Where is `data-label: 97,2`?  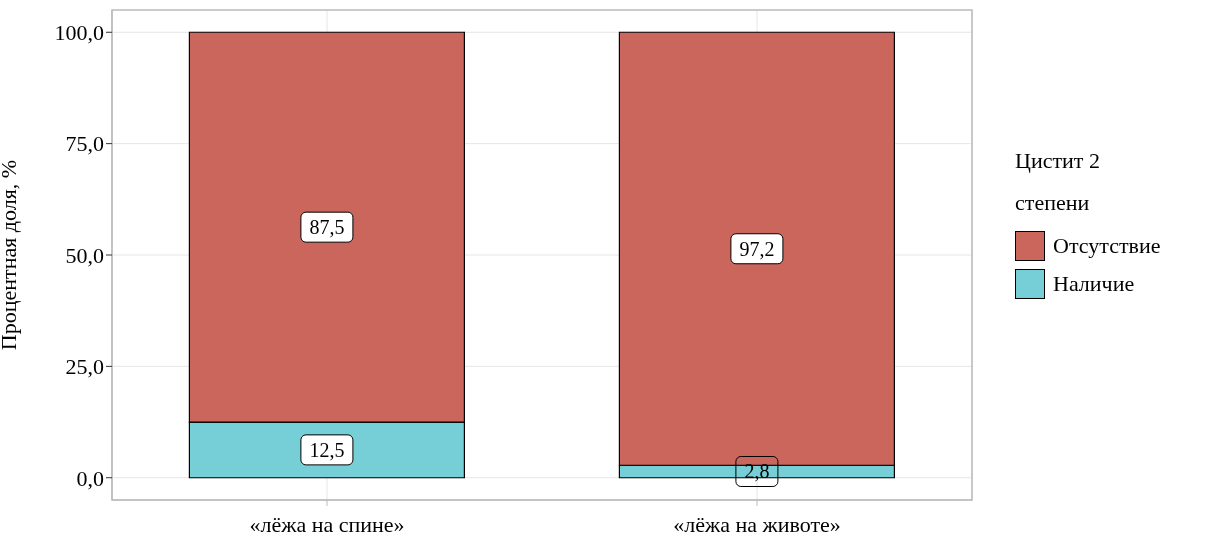 data-label: 97,2 is located at coordinates (757, 248).